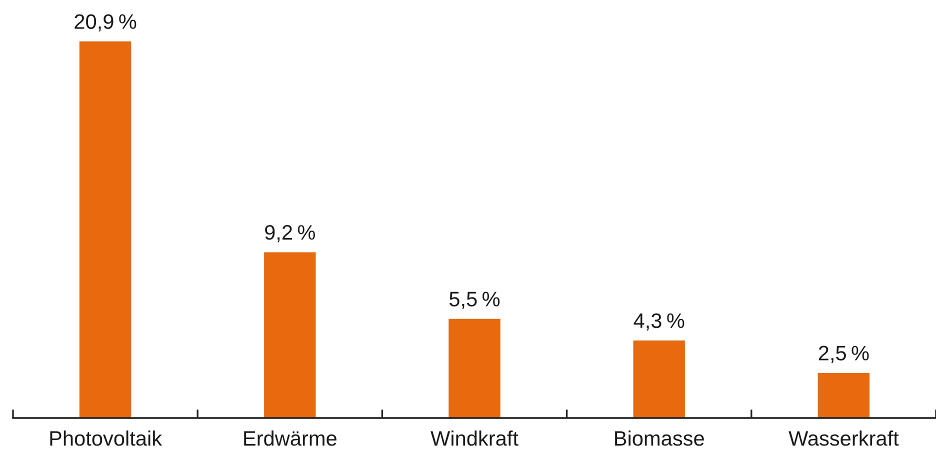  Describe the element at coordinates (659, 438) in the screenshot. I see `x-tick-label: Biomasse` at that location.